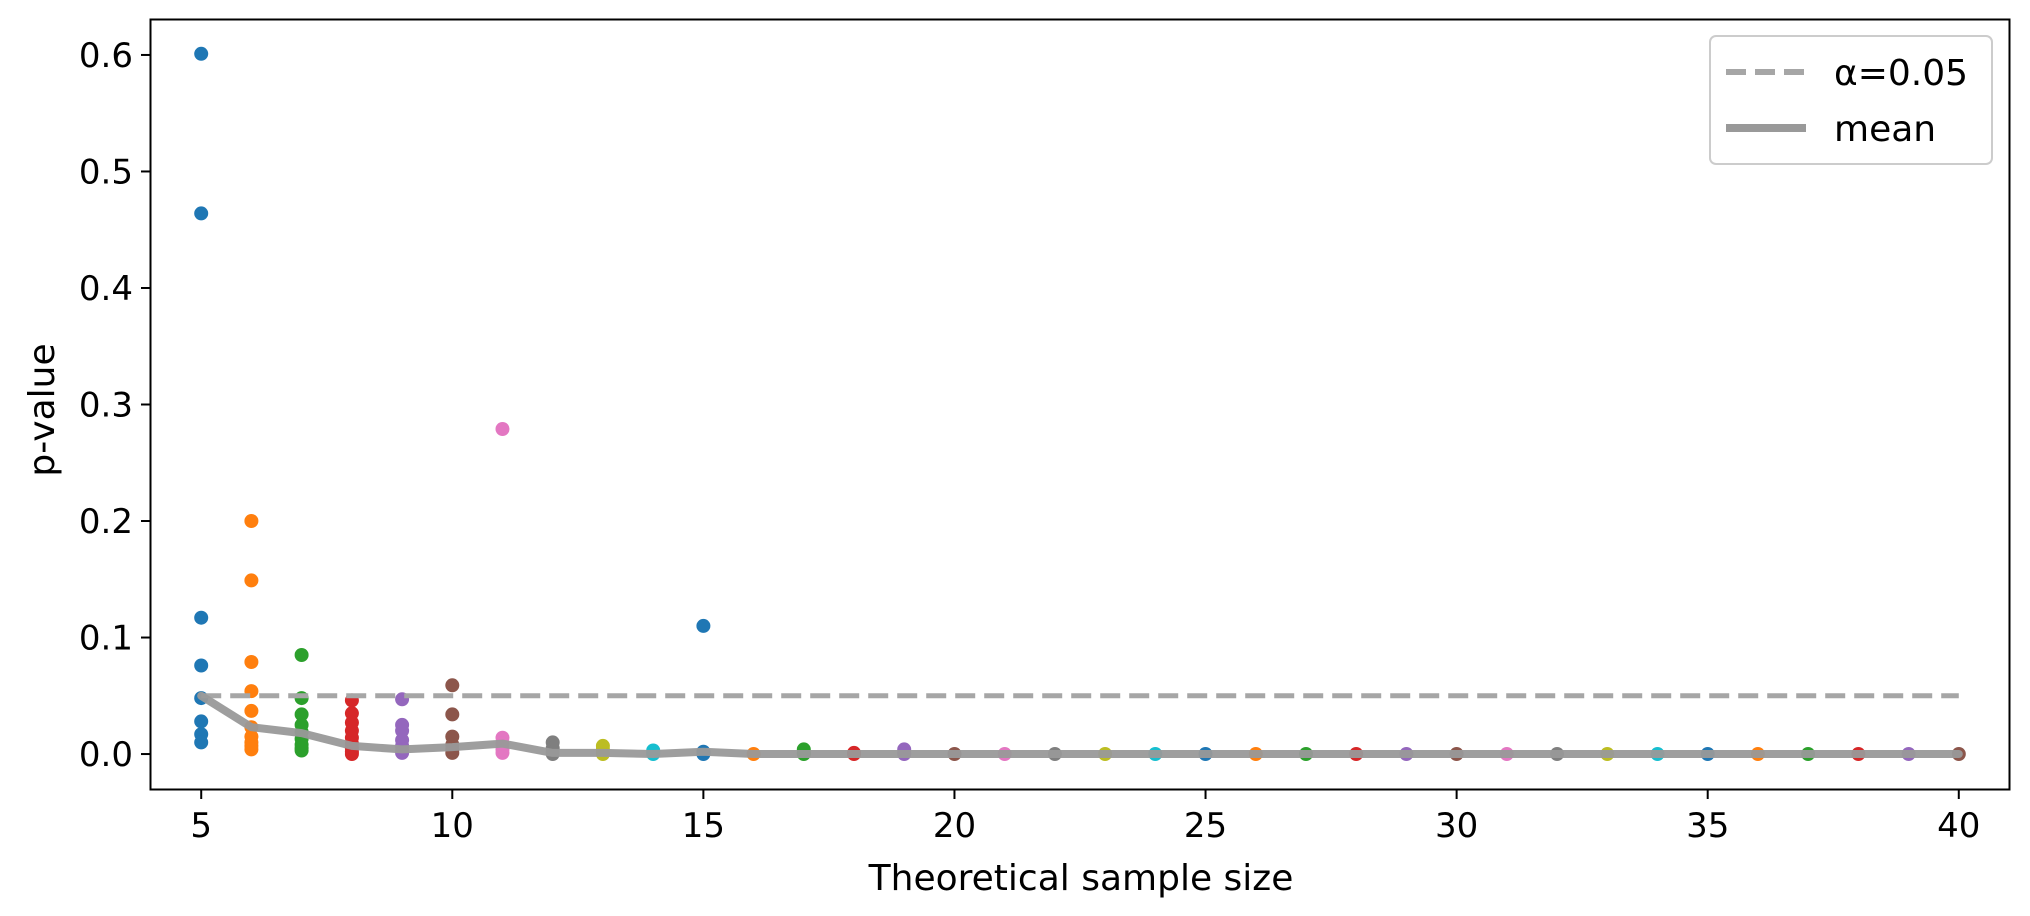 The width and height of the screenshot is (2030, 916). What do you see at coordinates (106, 755) in the screenshot?
I see `y-tick-label: 0.0` at bounding box center [106, 755].